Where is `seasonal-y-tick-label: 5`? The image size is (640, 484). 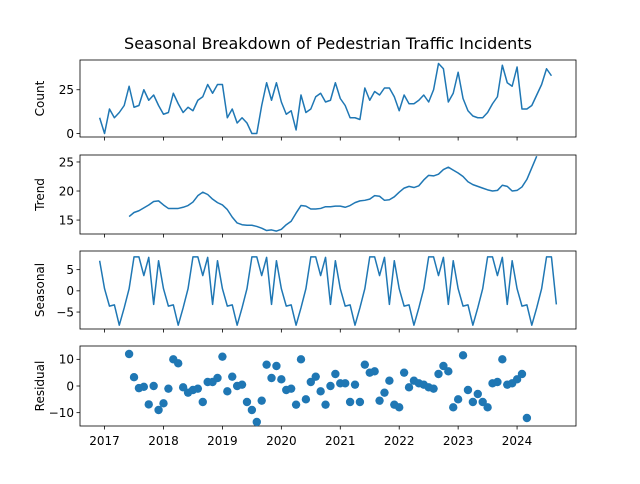 seasonal-y-tick-label: 5 is located at coordinates (70, 270).